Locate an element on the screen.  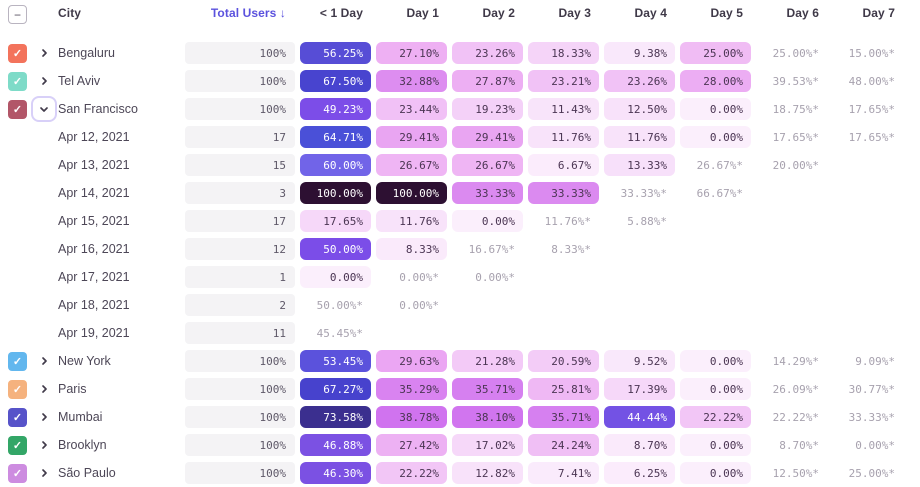
retention-cell: 17.65% is located at coordinates (335, 221).